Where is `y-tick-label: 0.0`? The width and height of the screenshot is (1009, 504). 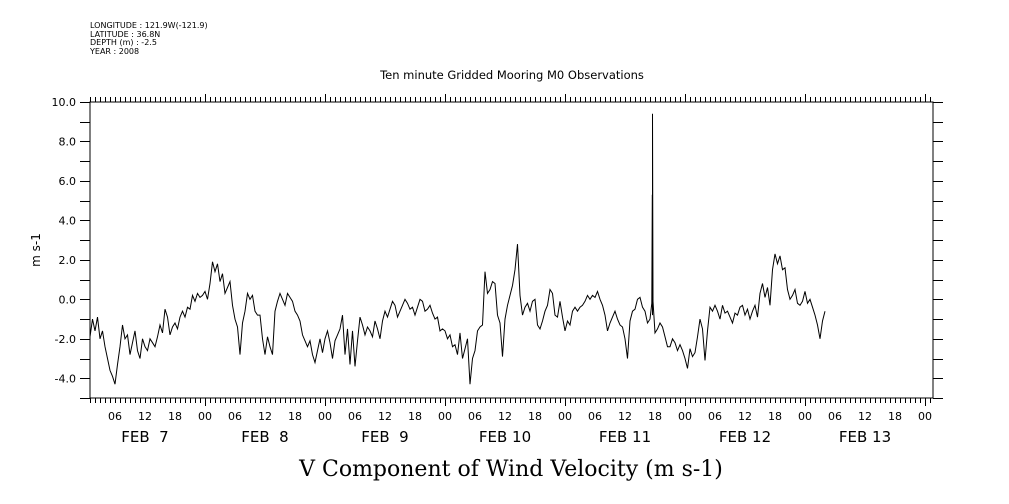
y-tick-label: 0.0 is located at coordinates (68, 299).